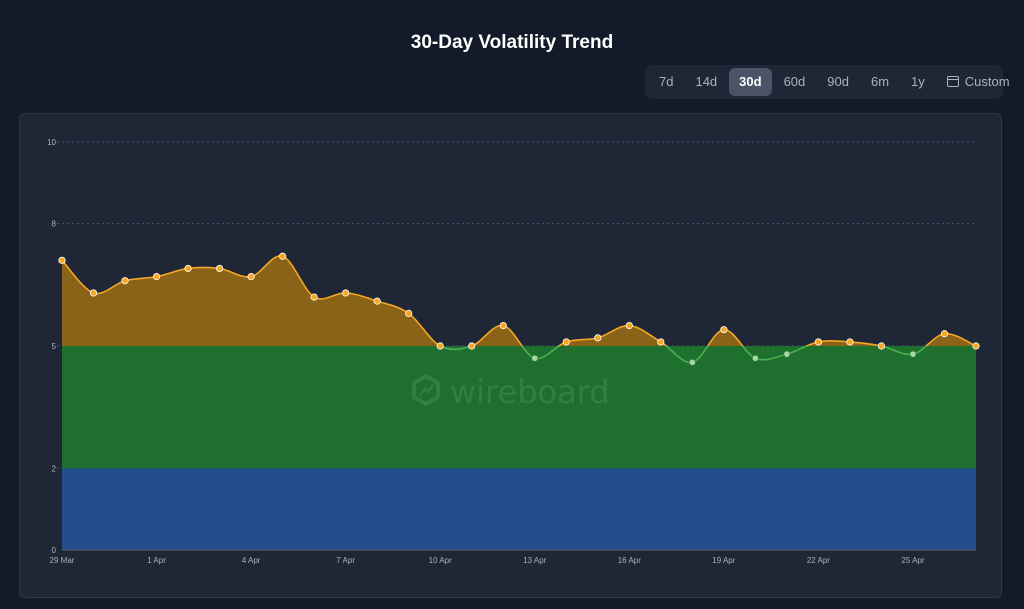 This screenshot has width=1024, height=609. Describe the element at coordinates (838, 81) in the screenshot. I see `range-button-90d: 90d` at that location.